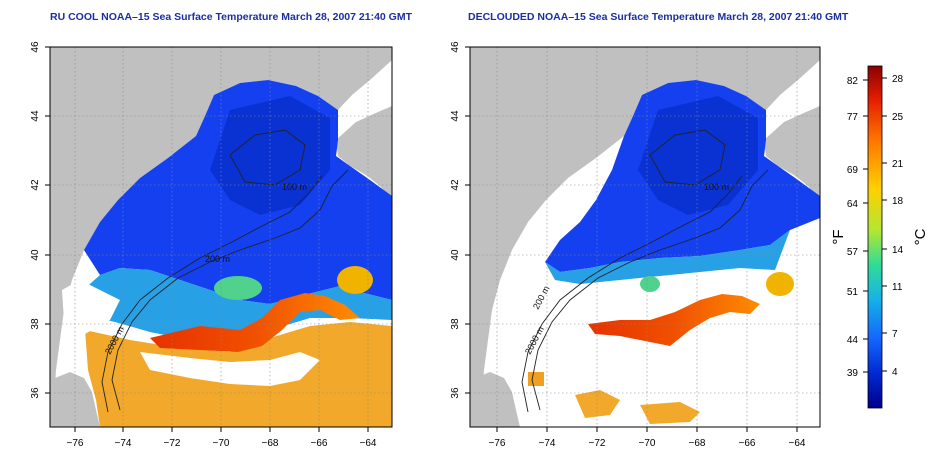 This screenshot has height=475, width=950. Describe the element at coordinates (455, 324) in the screenshot. I see `right-lat-tick-label: 38` at that location.